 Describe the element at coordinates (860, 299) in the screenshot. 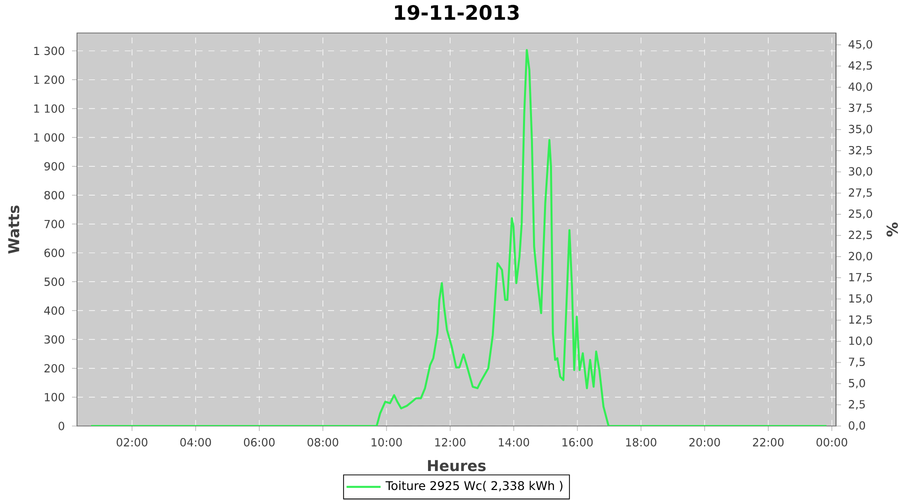

I see `y2-tick-label: 15,0` at that location.